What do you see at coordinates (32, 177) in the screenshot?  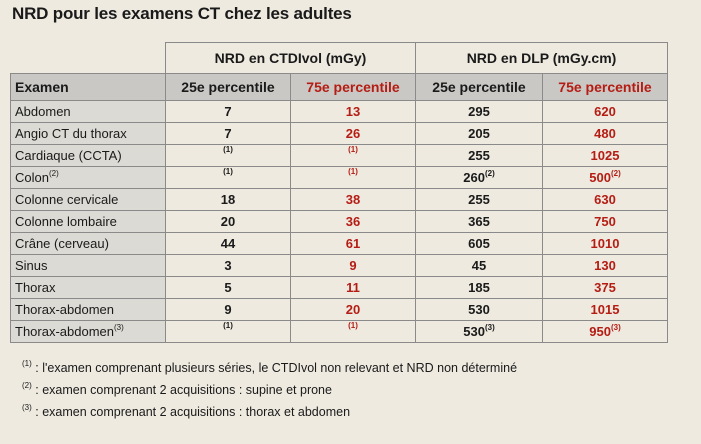 I see `exam-cell-value: Colon` at bounding box center [32, 177].